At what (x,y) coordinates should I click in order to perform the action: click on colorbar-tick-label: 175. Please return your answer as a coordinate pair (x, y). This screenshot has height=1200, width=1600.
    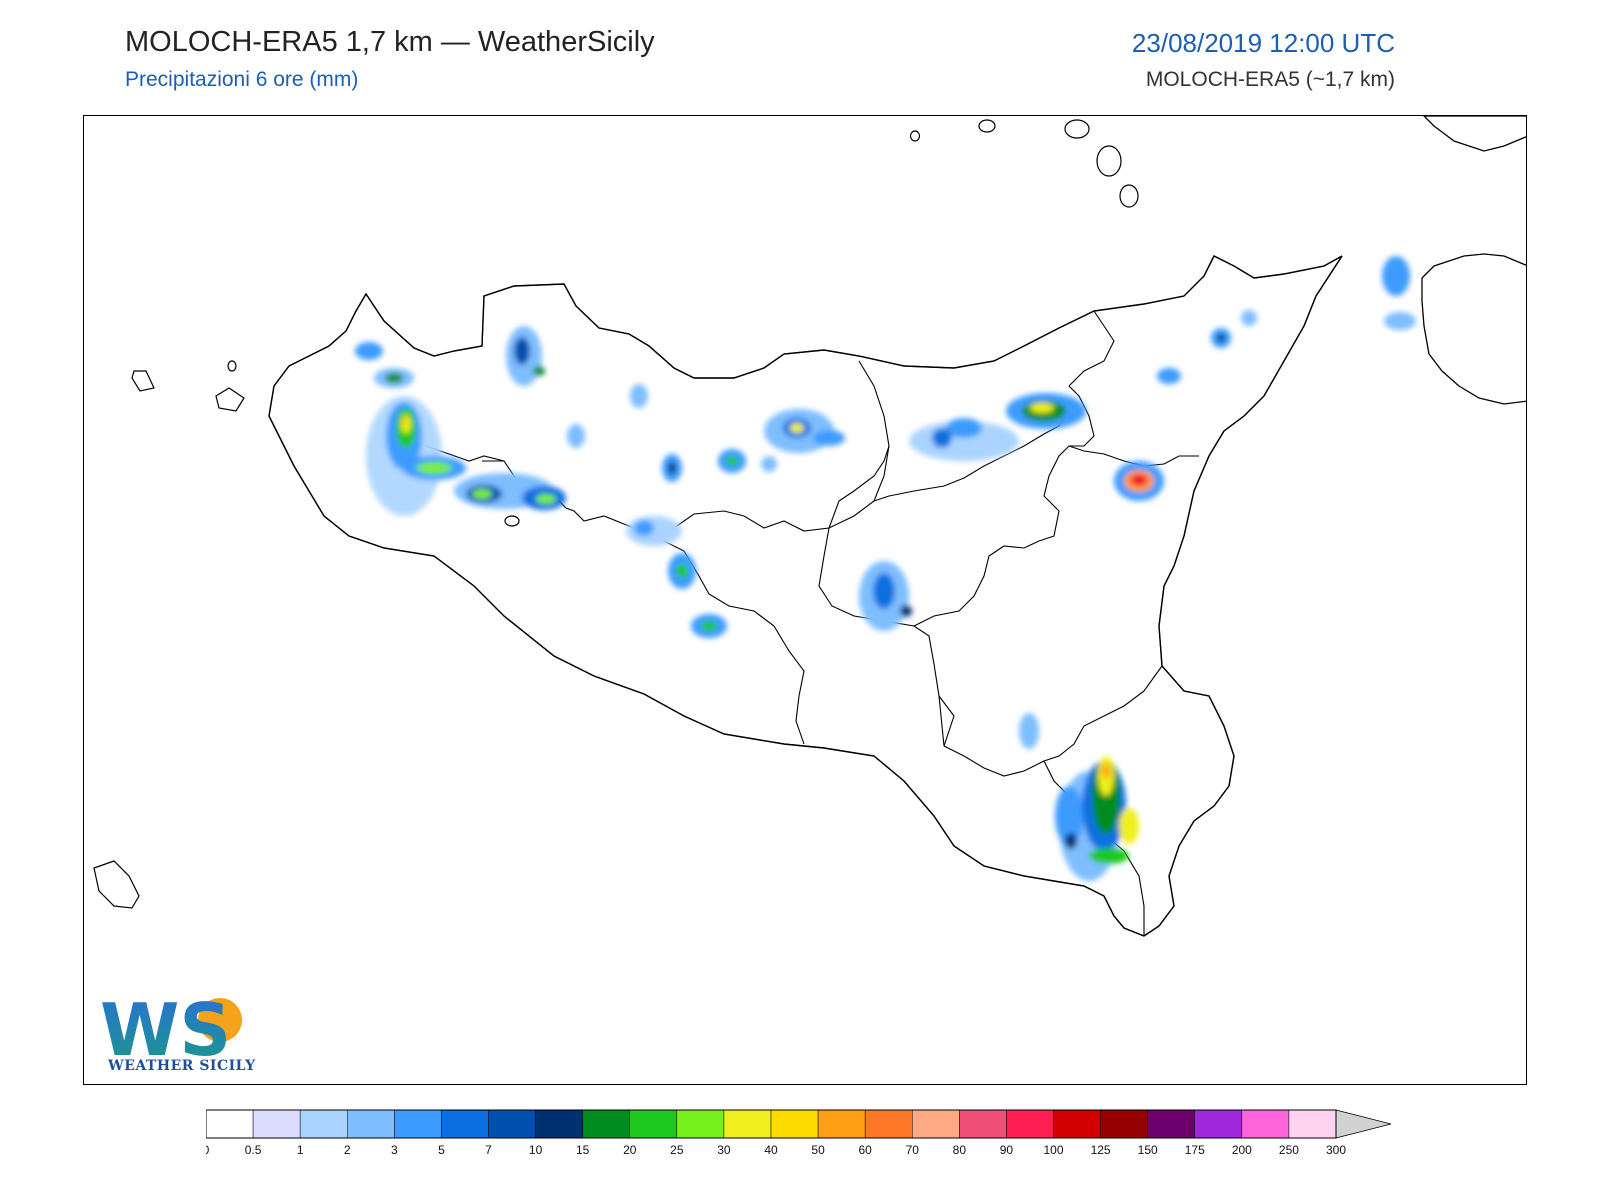
    Looking at the image, I should click on (1195, 1150).